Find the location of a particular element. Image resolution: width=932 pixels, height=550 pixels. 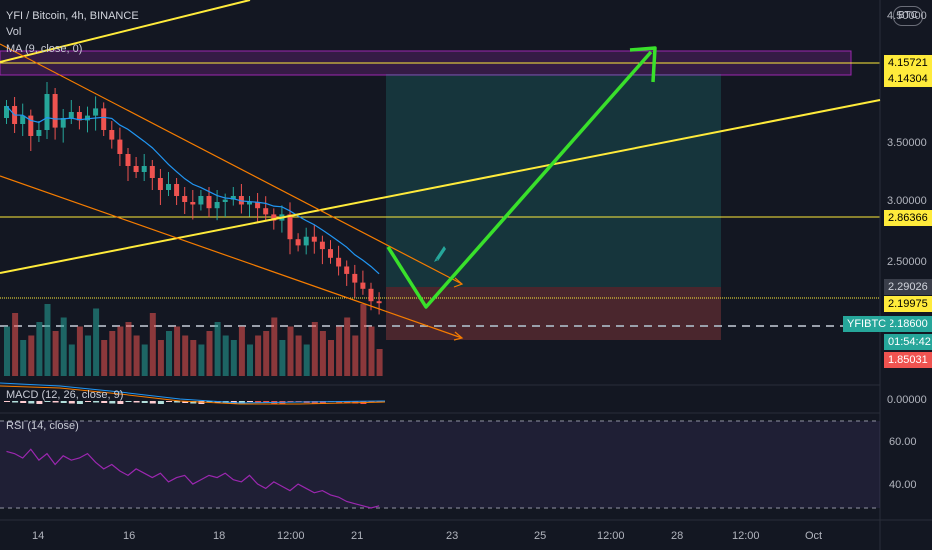

trendline-yellow-upper is located at coordinates (125, 31).